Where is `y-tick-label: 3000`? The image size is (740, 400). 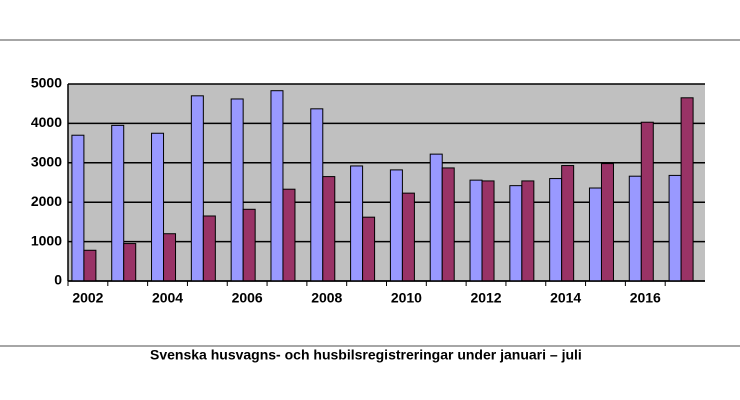
y-tick-label: 3000 is located at coordinates (46, 162).